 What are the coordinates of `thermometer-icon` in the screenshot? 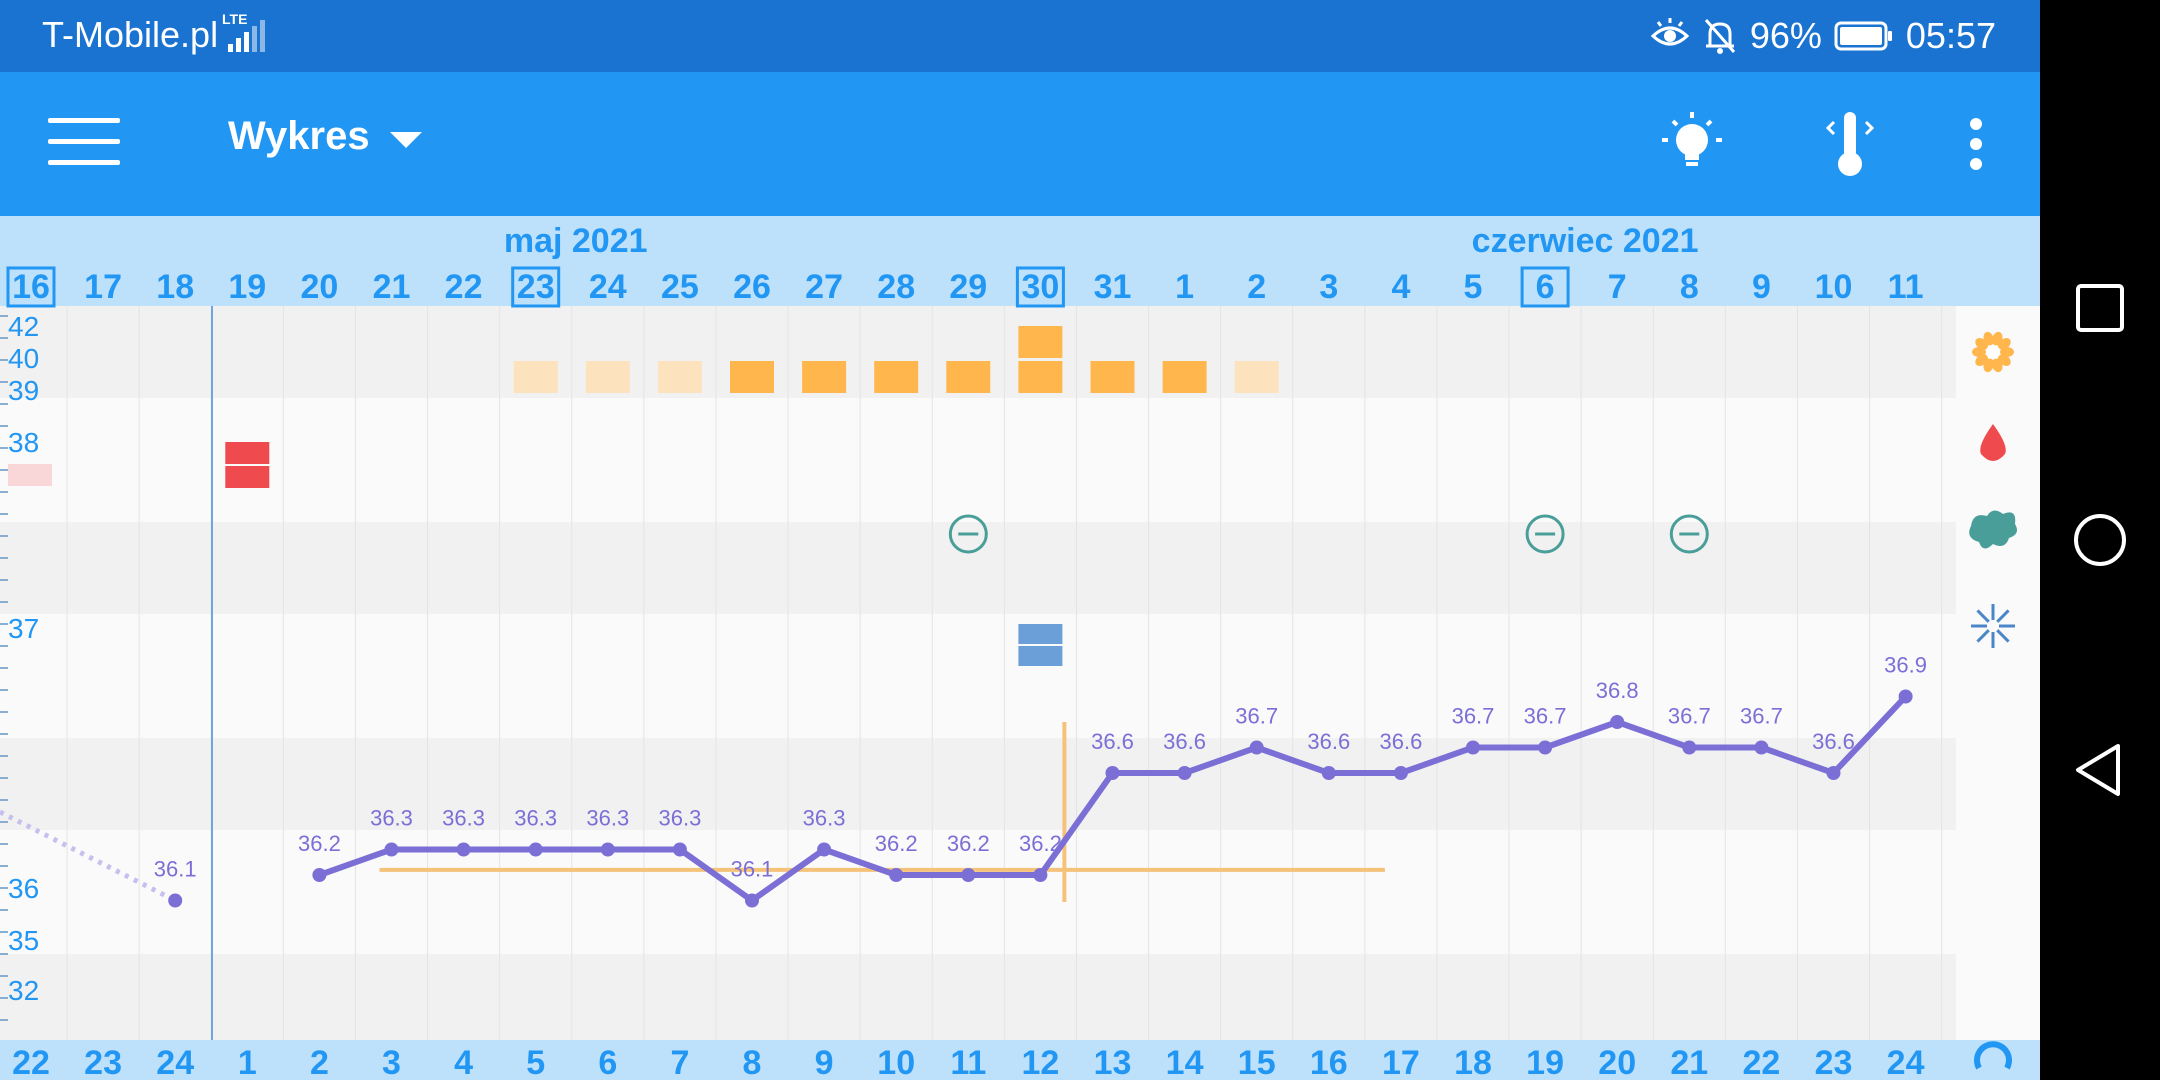 It's located at (1850, 144).